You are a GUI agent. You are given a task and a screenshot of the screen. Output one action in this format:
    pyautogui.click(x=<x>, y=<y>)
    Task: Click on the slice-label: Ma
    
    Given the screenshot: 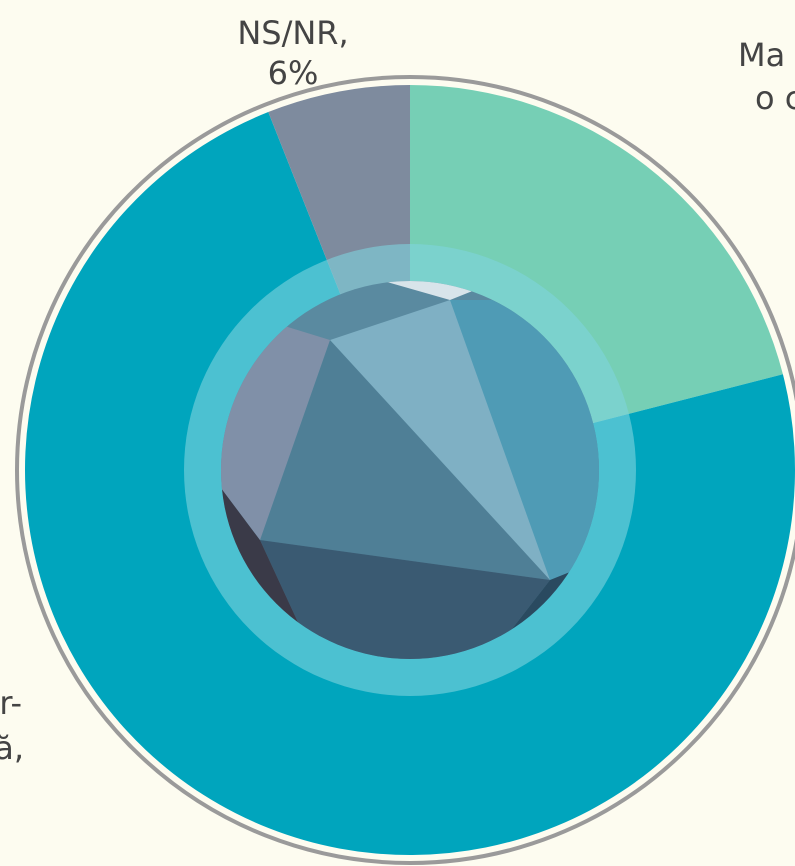 What is the action you would take?
    pyautogui.click(x=761, y=55)
    